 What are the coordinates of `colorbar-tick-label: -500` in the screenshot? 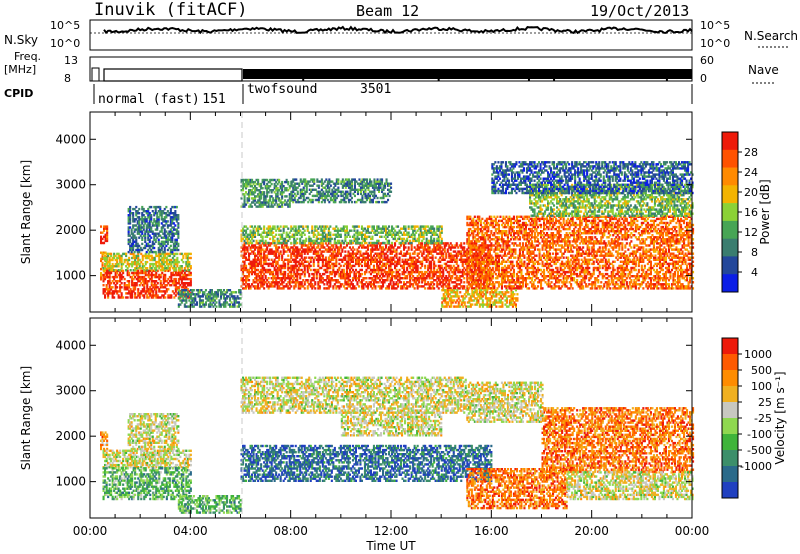 It's located at (759, 450).